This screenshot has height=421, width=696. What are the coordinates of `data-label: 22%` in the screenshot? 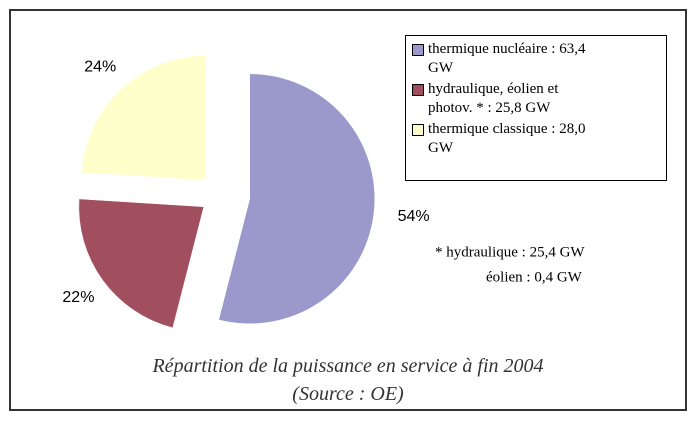 It's located at (78, 297).